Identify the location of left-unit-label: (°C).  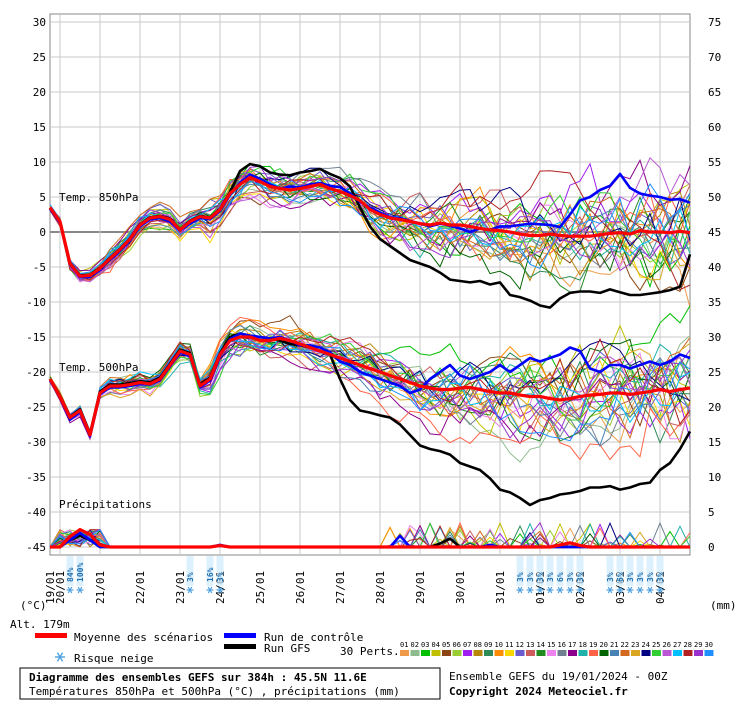
(33, 605).